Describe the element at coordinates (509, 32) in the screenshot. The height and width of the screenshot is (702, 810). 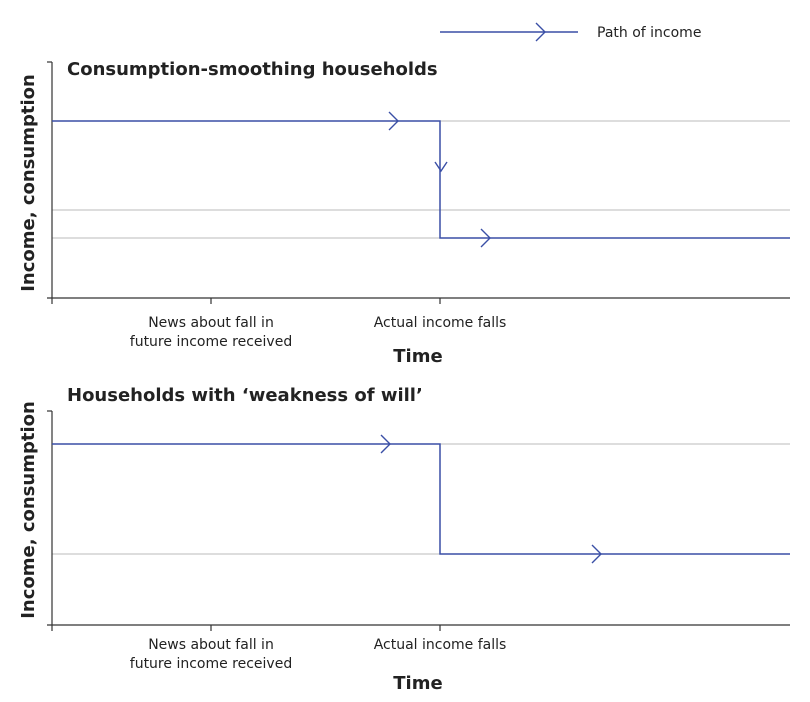
I see `legend-line-swatch` at that location.